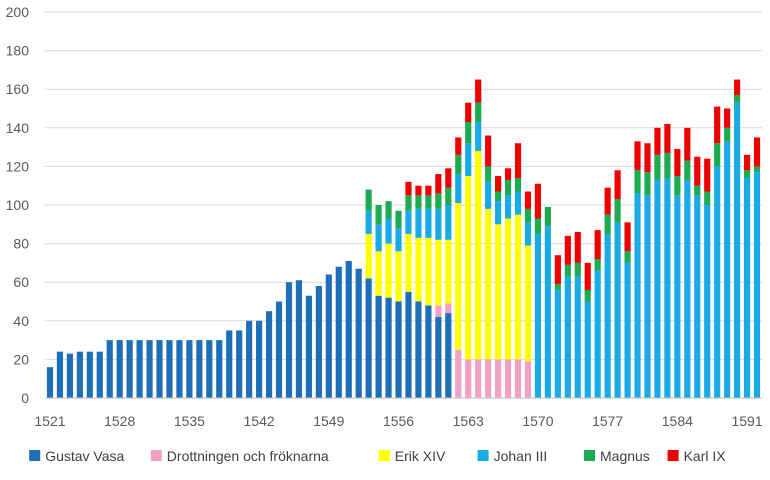 This screenshot has height=480, width=770. I want to click on y-tick-label: 200, so click(18, 12).